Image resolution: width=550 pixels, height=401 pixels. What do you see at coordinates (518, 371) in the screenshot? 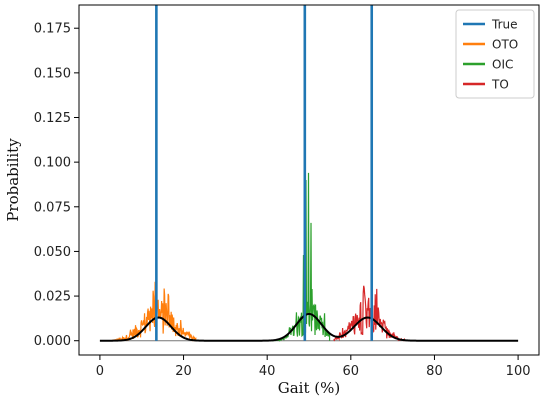
I see `x-tick-label: 100` at bounding box center [518, 371].